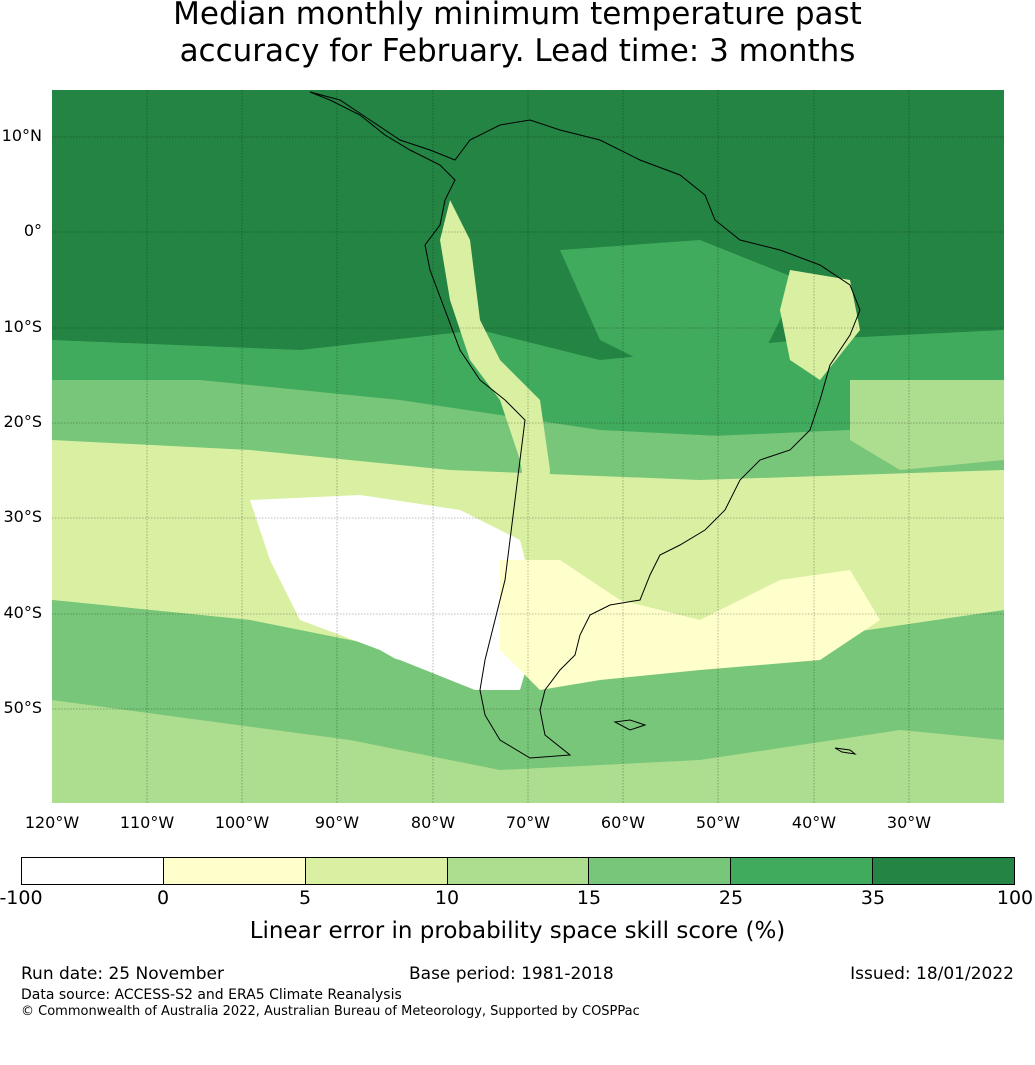 This screenshot has height=1065, width=1035. Describe the element at coordinates (528, 751) in the screenshot. I see `band-south-light` at that location.